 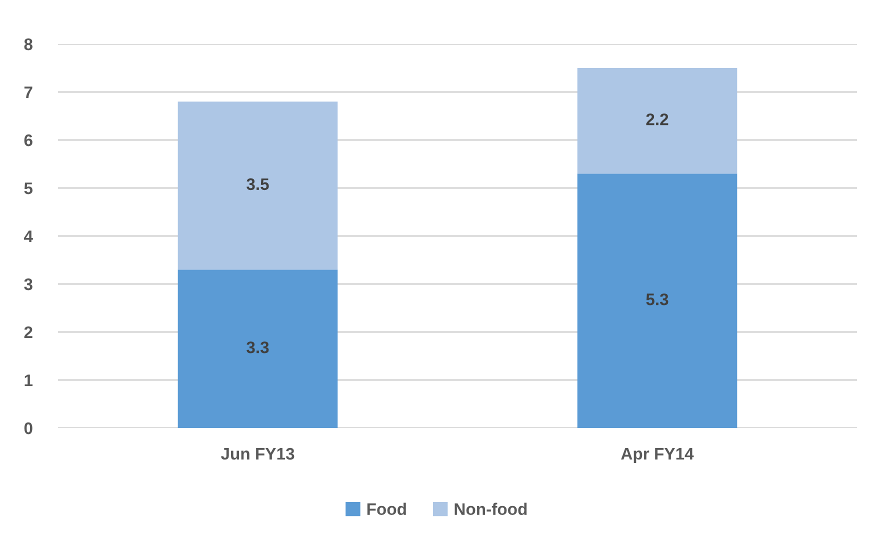 What do you see at coordinates (28, 284) in the screenshot?
I see `y-tick-label: 3` at bounding box center [28, 284].